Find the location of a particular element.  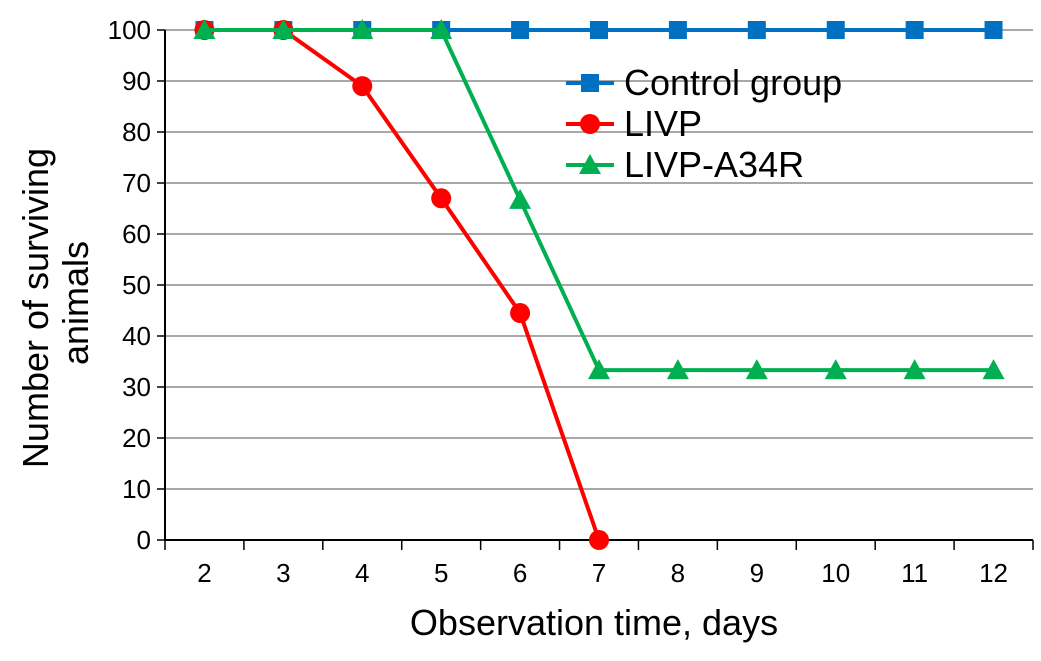

x-tick-label: 8 is located at coordinates (678, 573).